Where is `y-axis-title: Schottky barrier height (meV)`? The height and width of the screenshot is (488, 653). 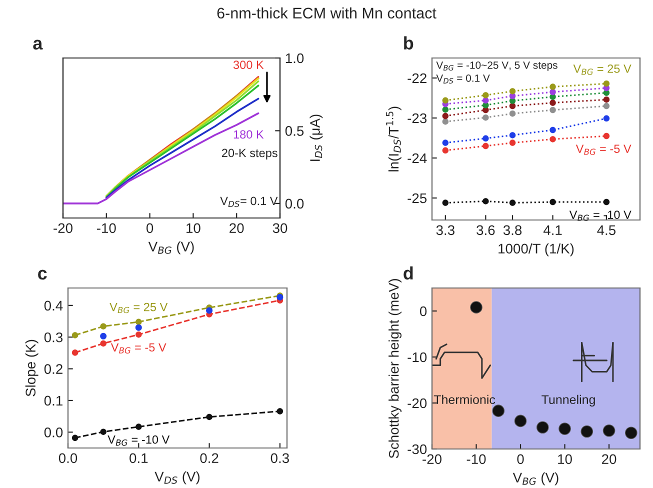
y-axis-title: Schottky barrier height (meV) is located at coordinates (395, 368).